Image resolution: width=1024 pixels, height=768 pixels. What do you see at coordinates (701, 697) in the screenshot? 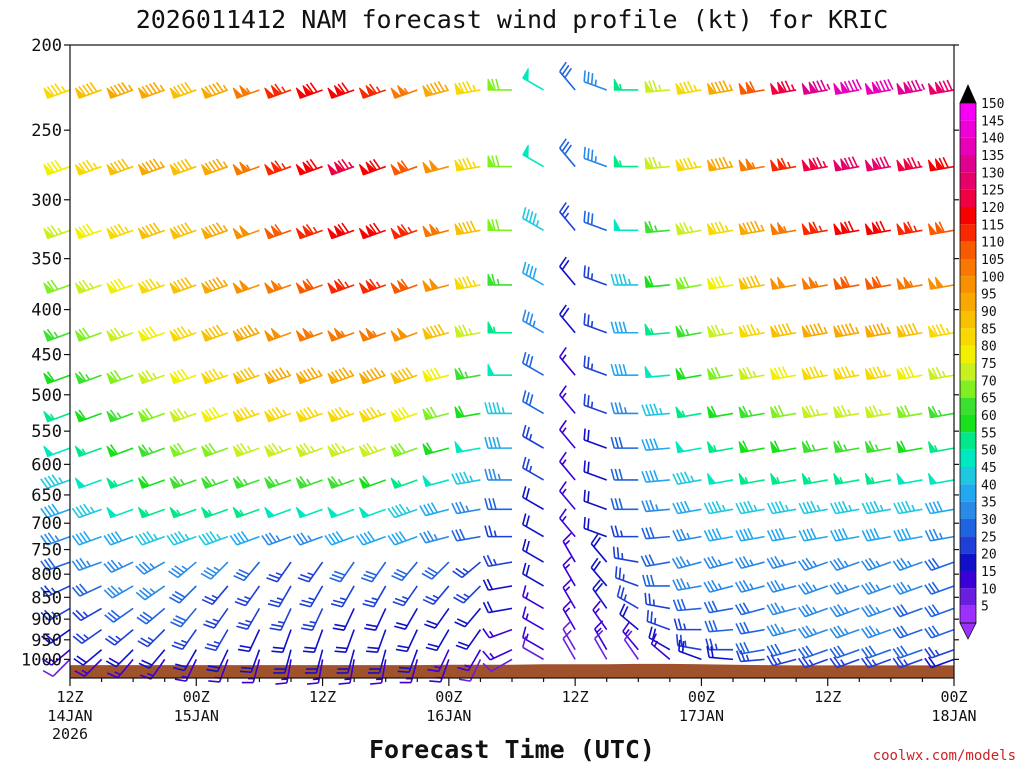
I see `x-tick-time: 00Z` at bounding box center [701, 697].